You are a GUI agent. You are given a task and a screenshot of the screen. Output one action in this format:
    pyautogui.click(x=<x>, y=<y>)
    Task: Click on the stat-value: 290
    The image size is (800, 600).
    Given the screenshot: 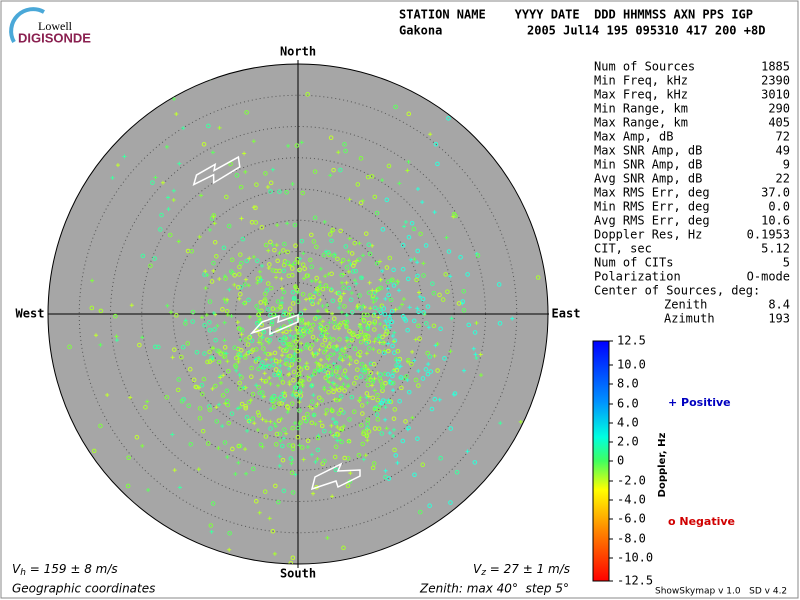 What is the action you would take?
    pyautogui.click(x=779, y=109)
    